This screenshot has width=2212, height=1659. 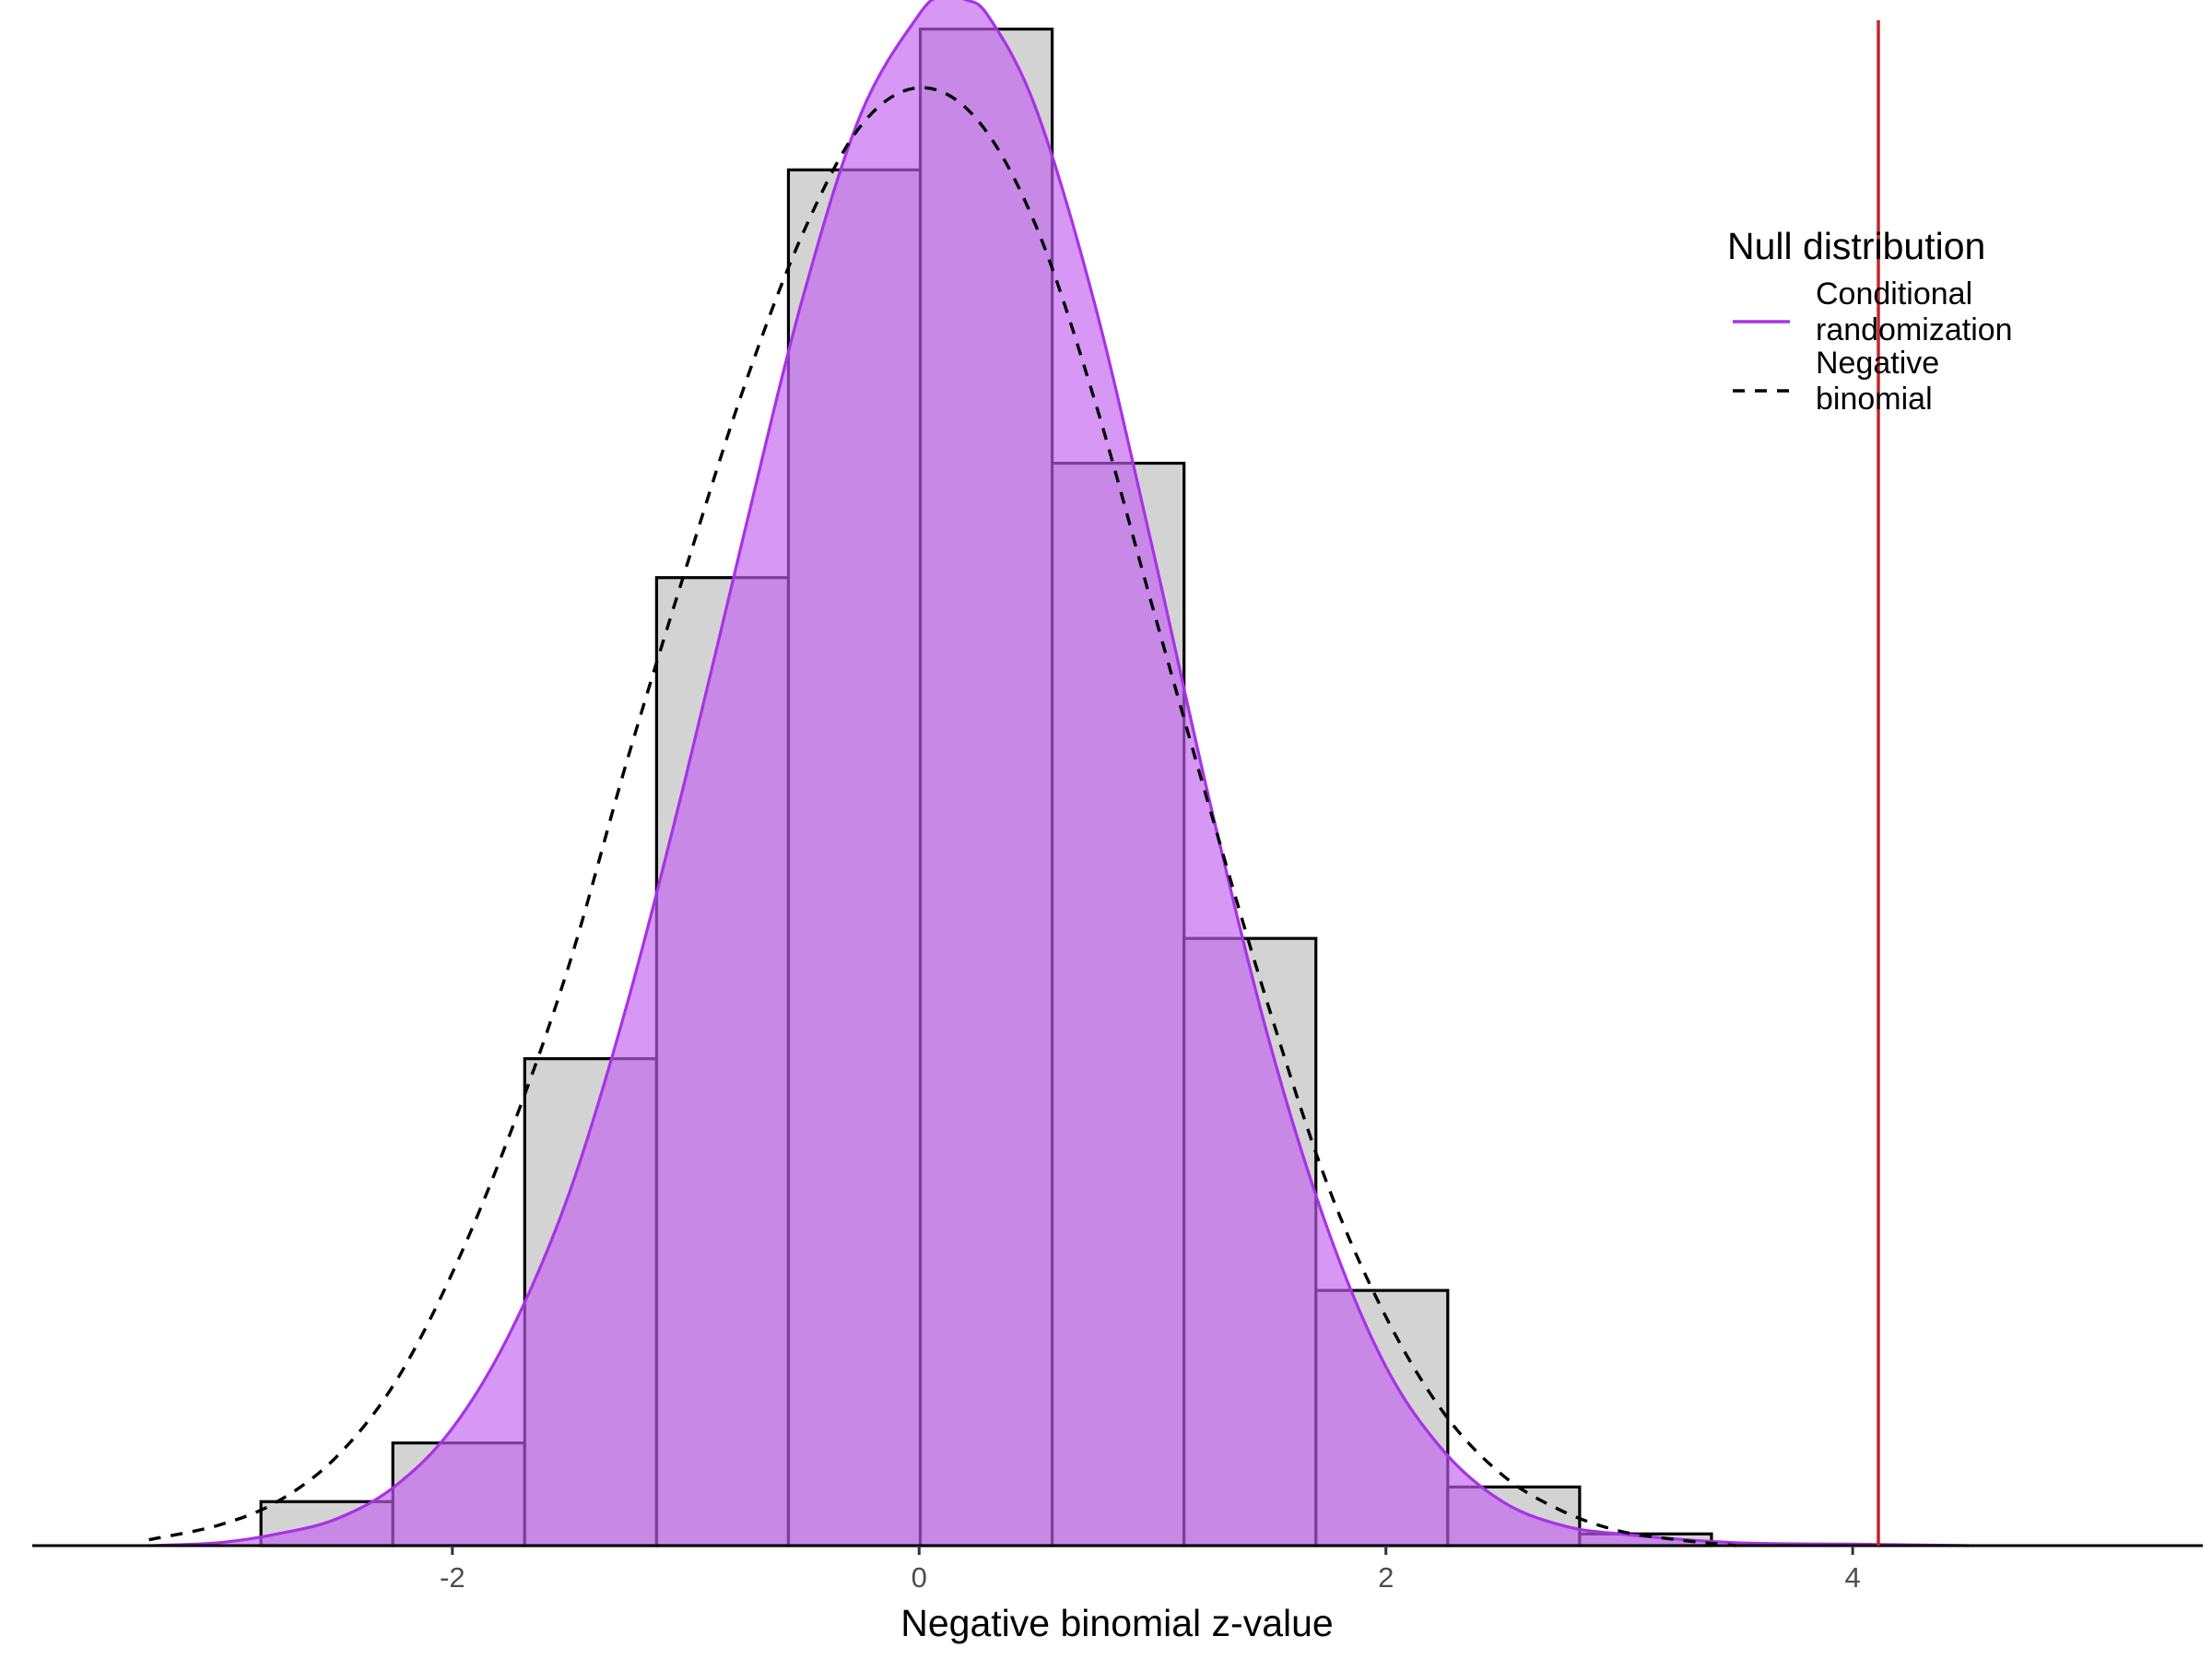 I want to click on legend-entry-label: Conditional, so click(x=1894, y=294).